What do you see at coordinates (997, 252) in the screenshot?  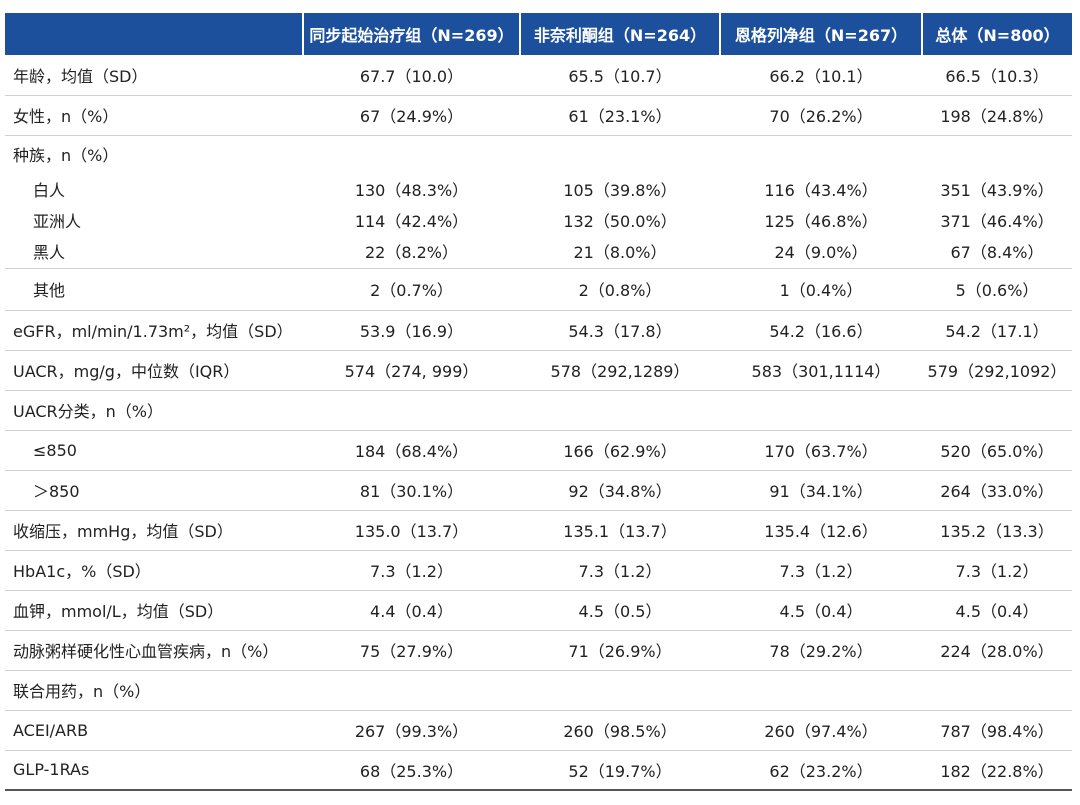 I see `table-cell: 67（8.4%）` at bounding box center [997, 252].